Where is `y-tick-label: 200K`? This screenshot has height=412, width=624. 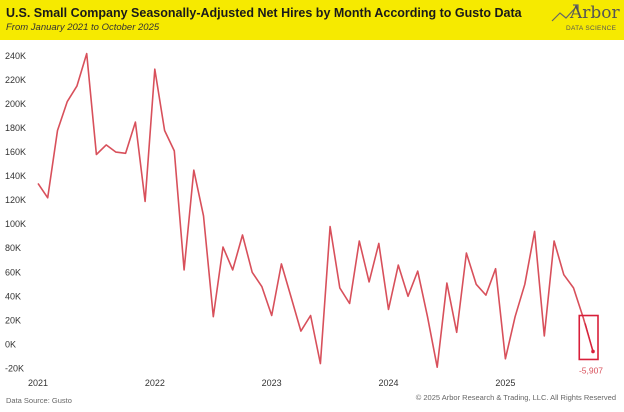 y-tick-label: 200K is located at coordinates (15, 104).